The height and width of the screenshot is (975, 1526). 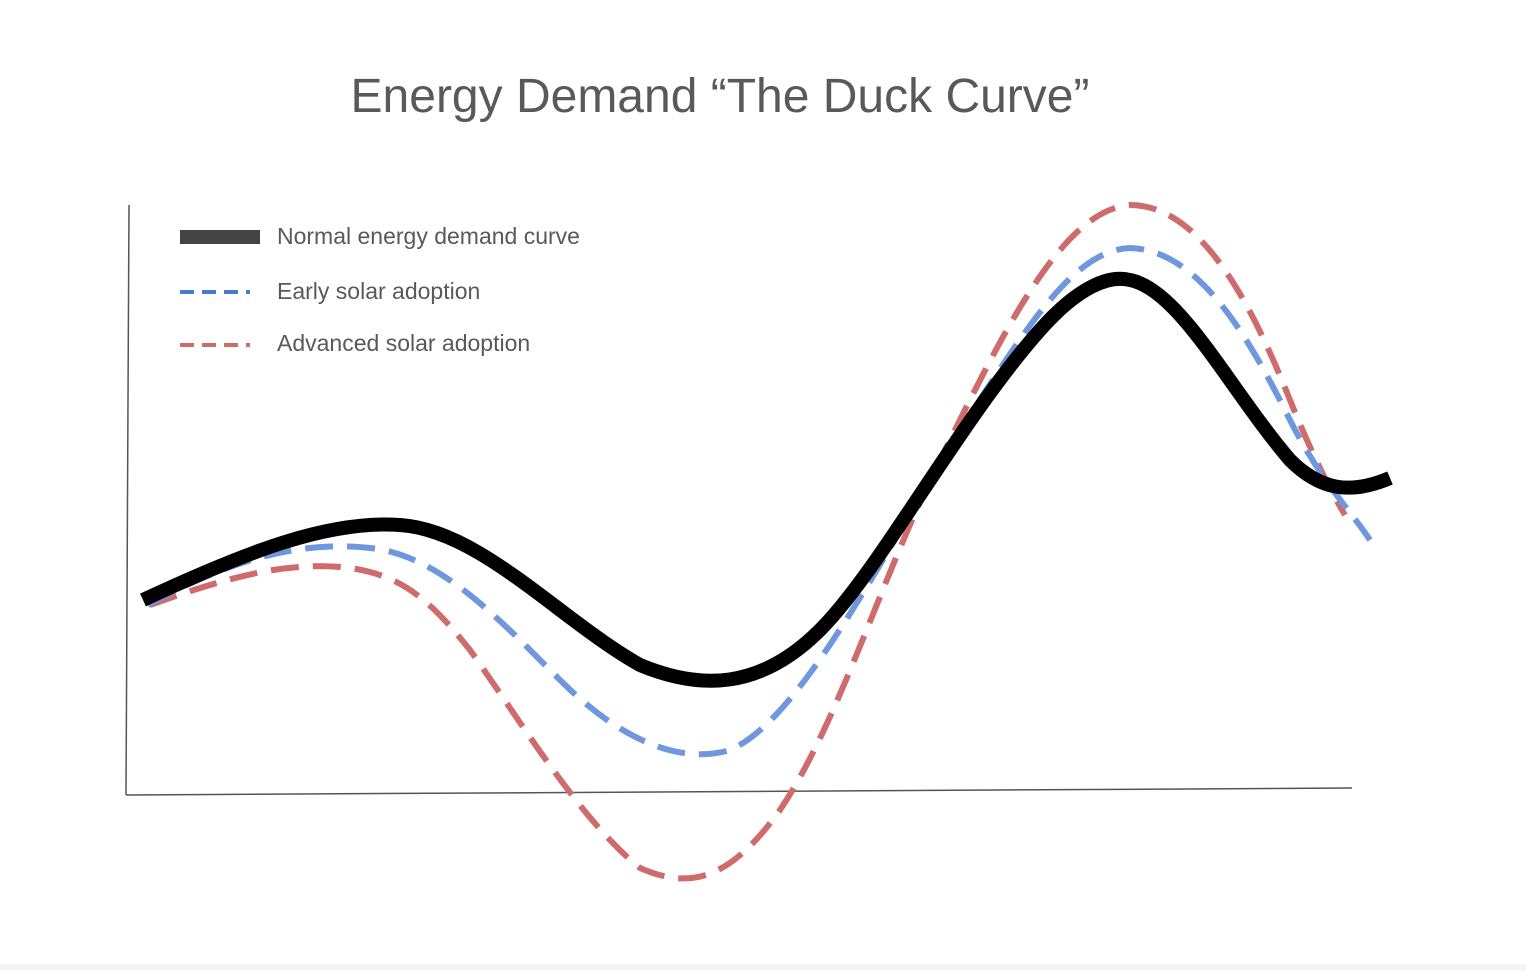 What do you see at coordinates (127, 500) in the screenshot?
I see `y-axis` at bounding box center [127, 500].